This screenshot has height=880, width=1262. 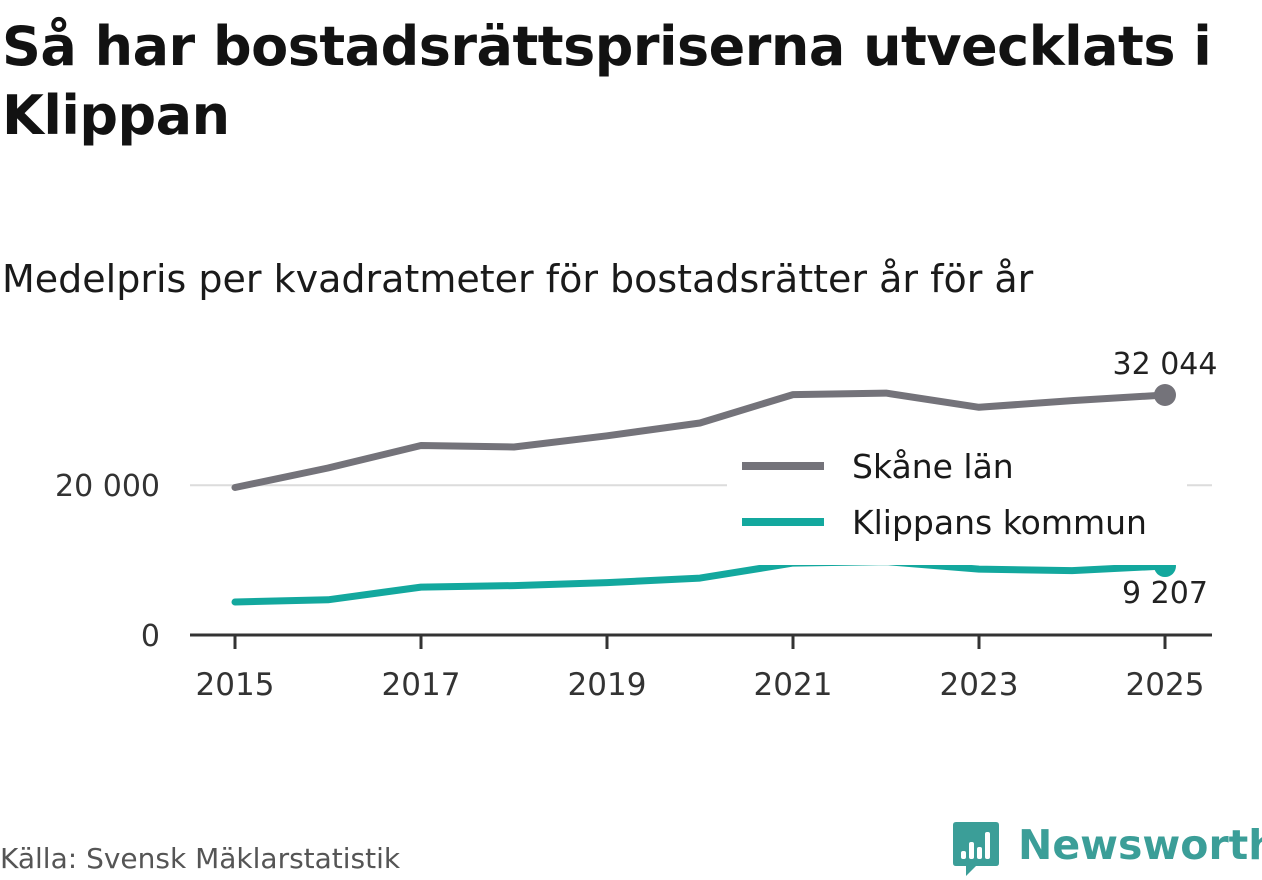 What do you see at coordinates (999, 522) in the screenshot?
I see `legend-label: Klippans kommun` at bounding box center [999, 522].